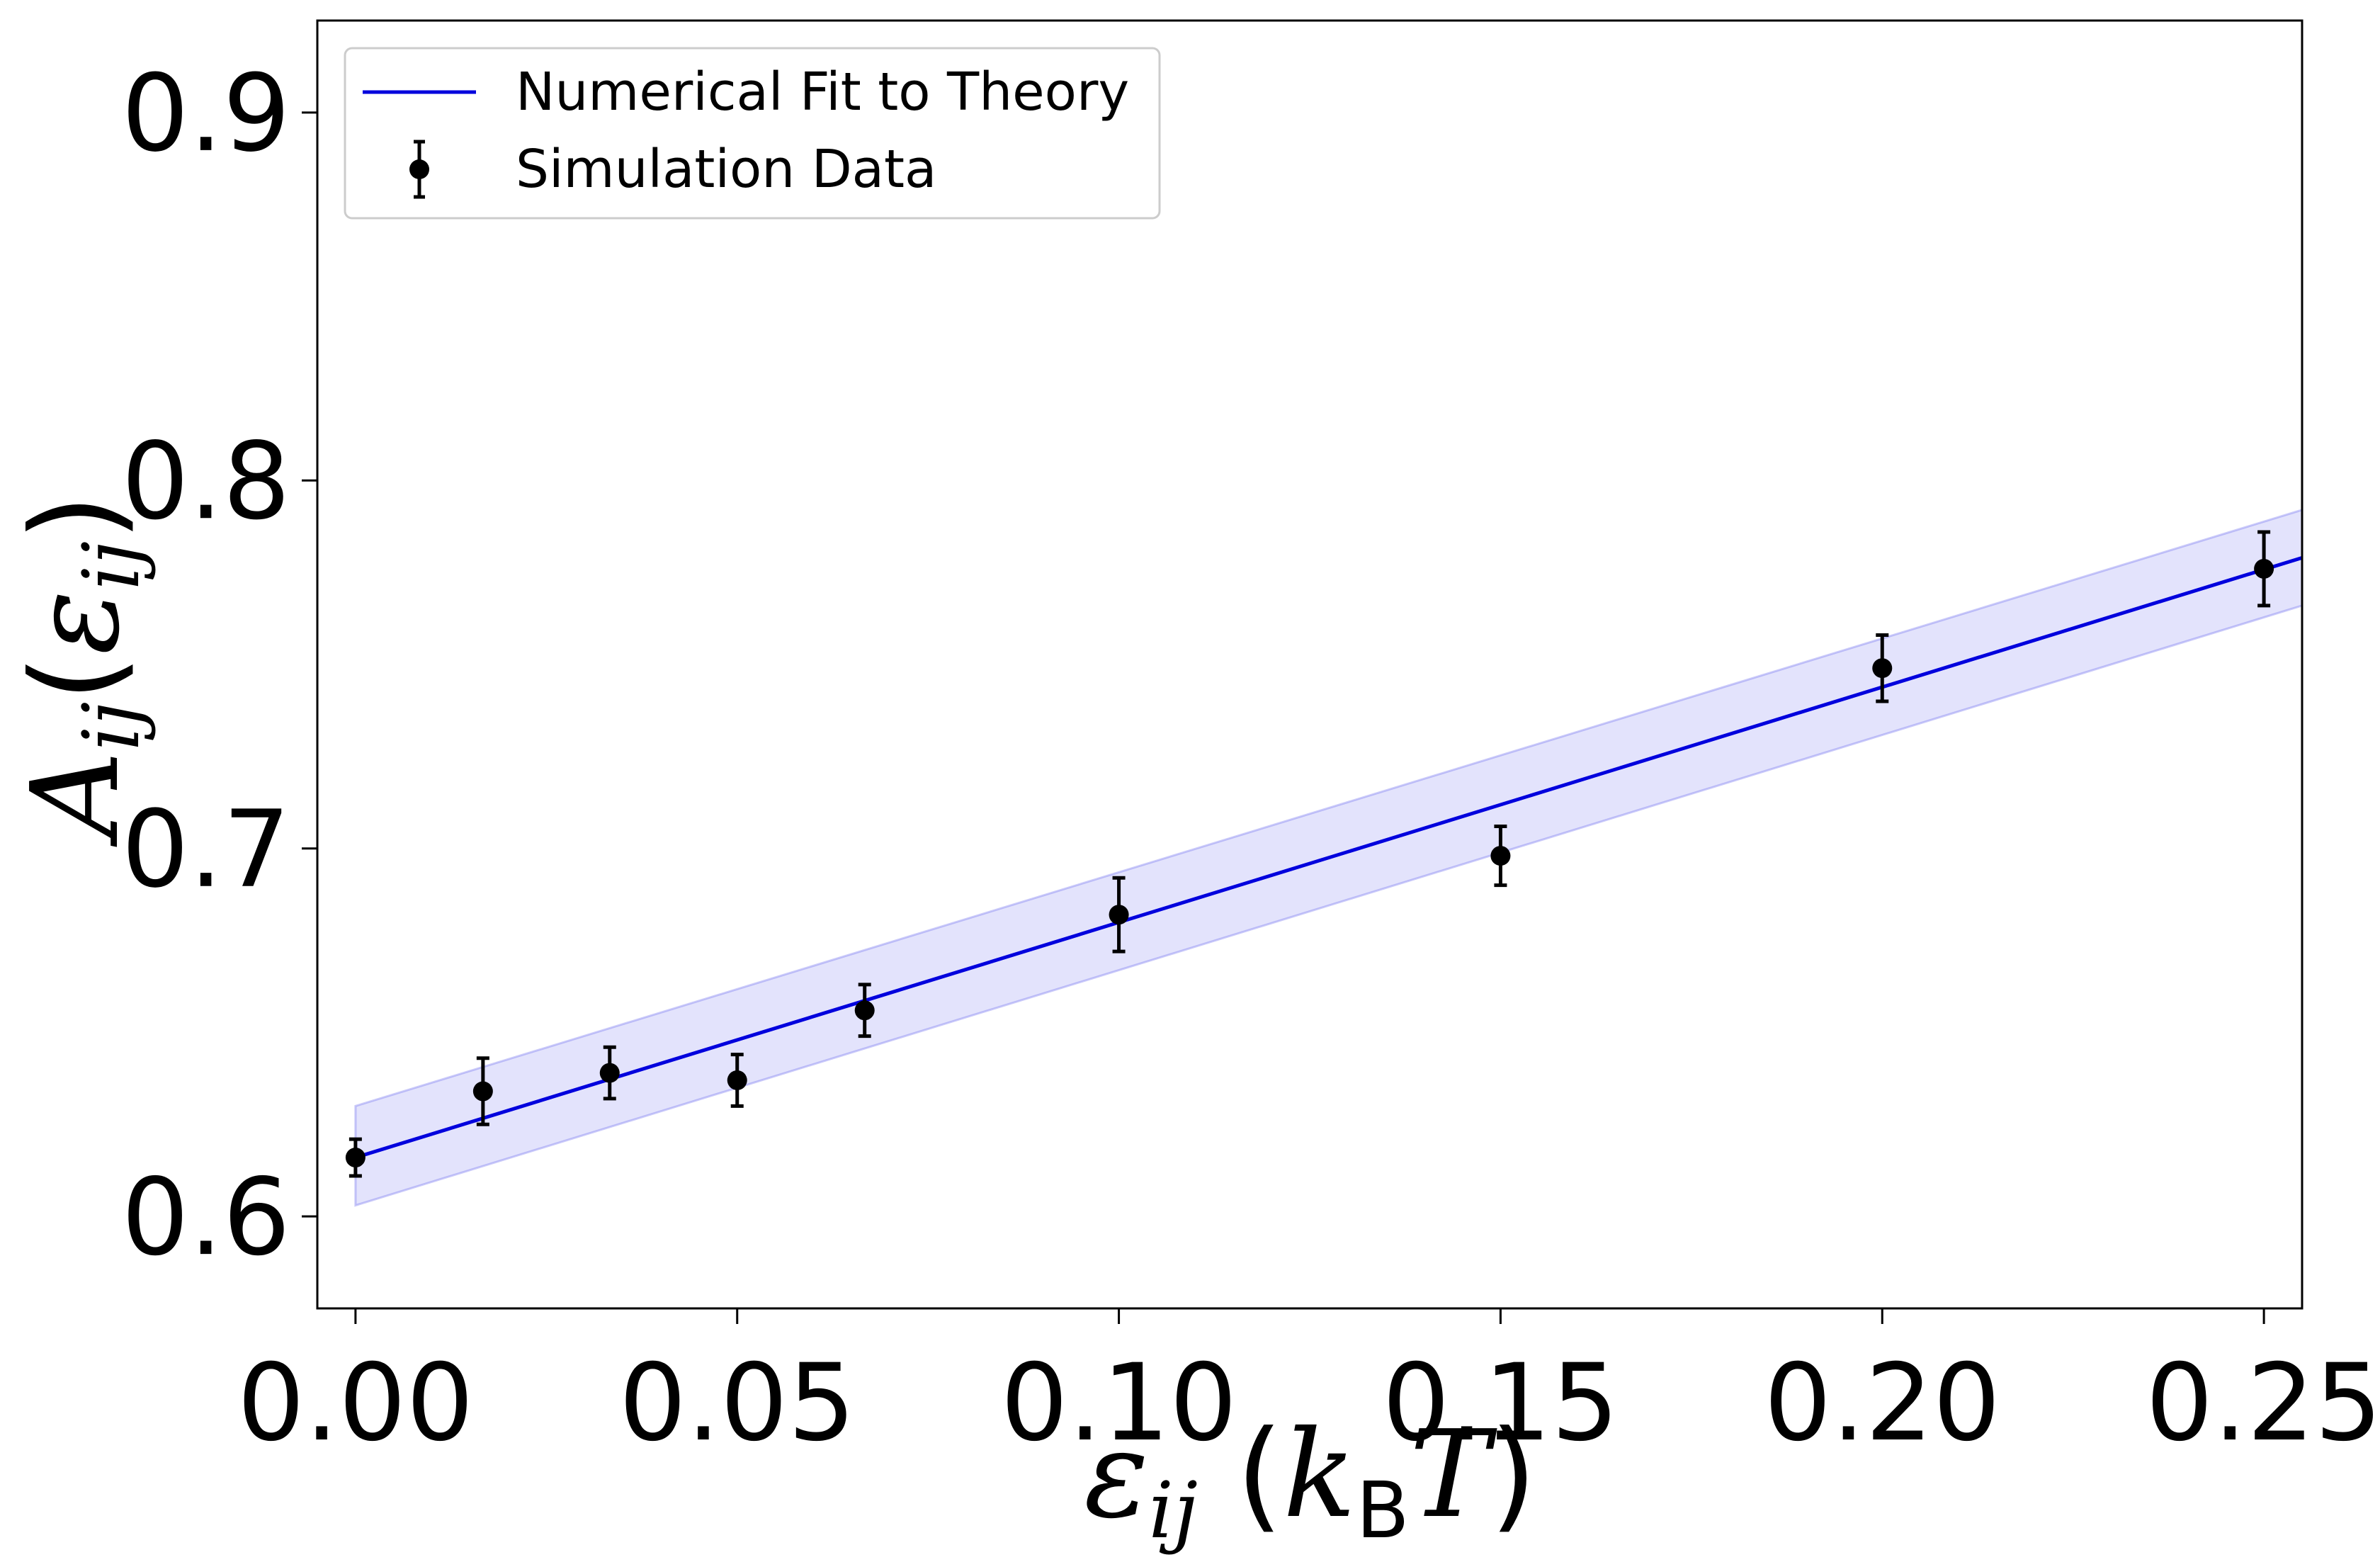 The image size is (2380, 1562). I want to click on y-tick-label: 0.8, so click(206, 481).